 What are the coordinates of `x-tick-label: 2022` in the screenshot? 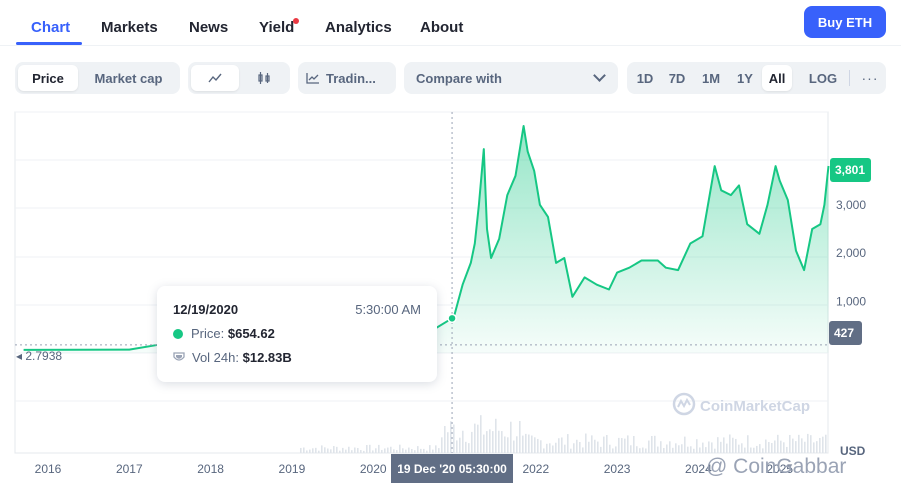 It's located at (535, 469).